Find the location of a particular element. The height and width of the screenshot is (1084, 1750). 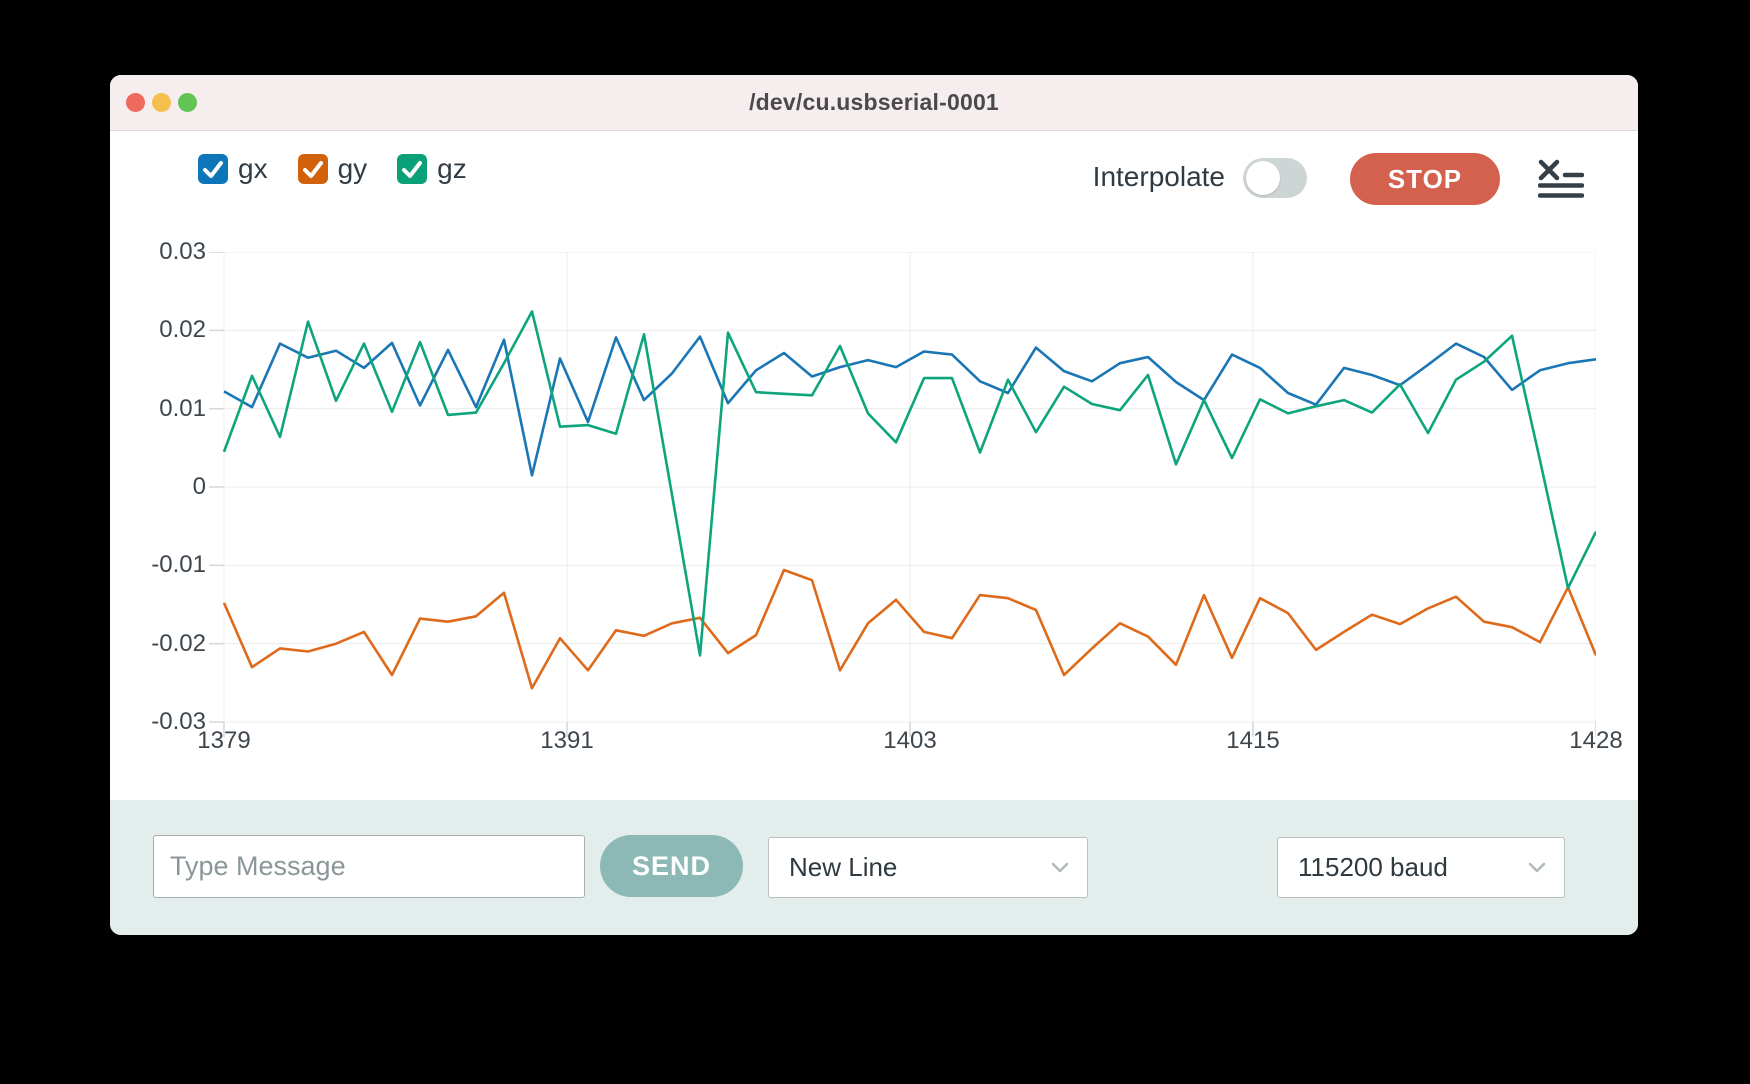

window-title: /dev/cu.usbserial-0001 is located at coordinates (874, 102).